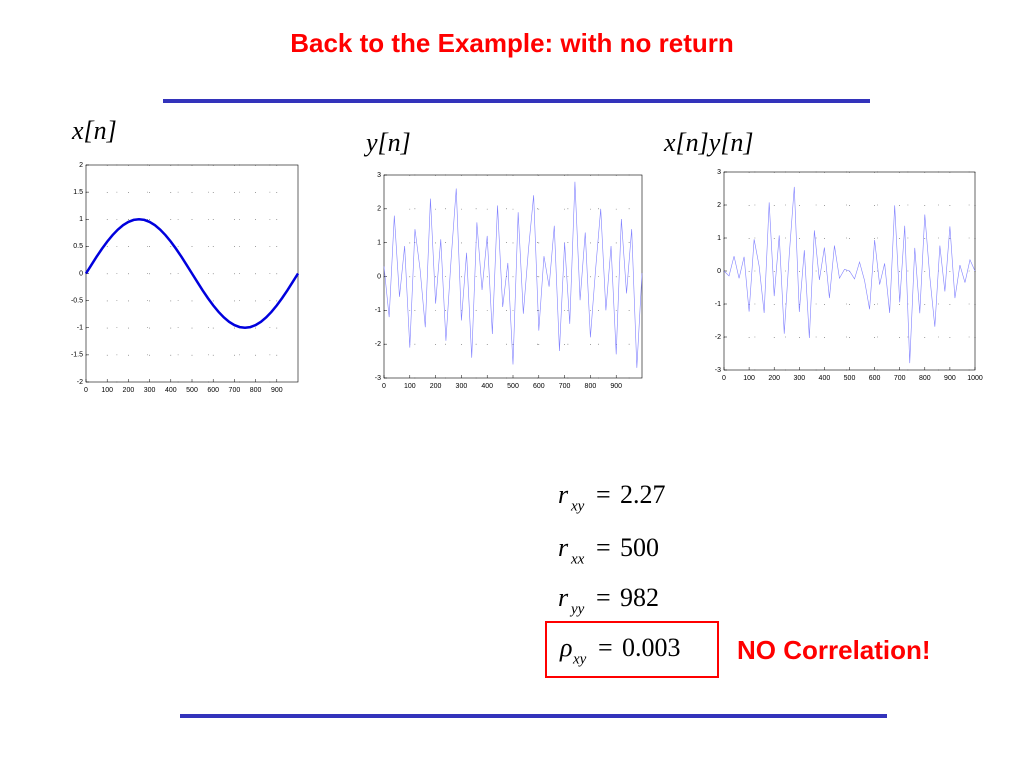  Describe the element at coordinates (643, 494) in the screenshot. I see `eq-value: 2.27` at that location.